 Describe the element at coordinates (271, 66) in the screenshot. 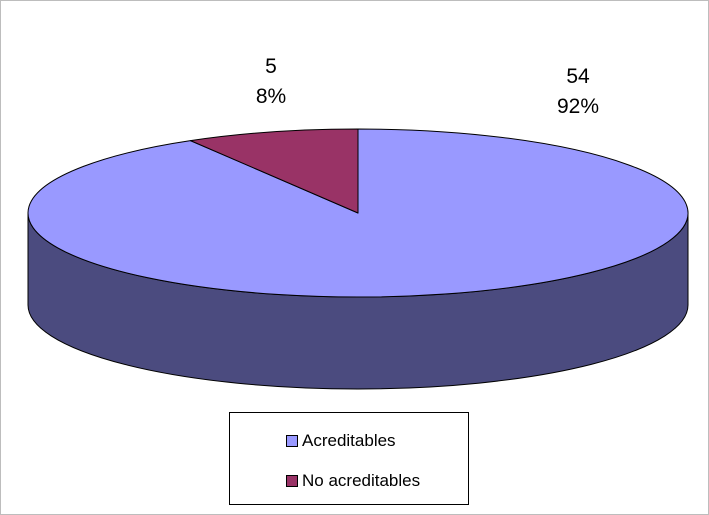

I see `data-label-value-no-acreditables: 5` at that location.